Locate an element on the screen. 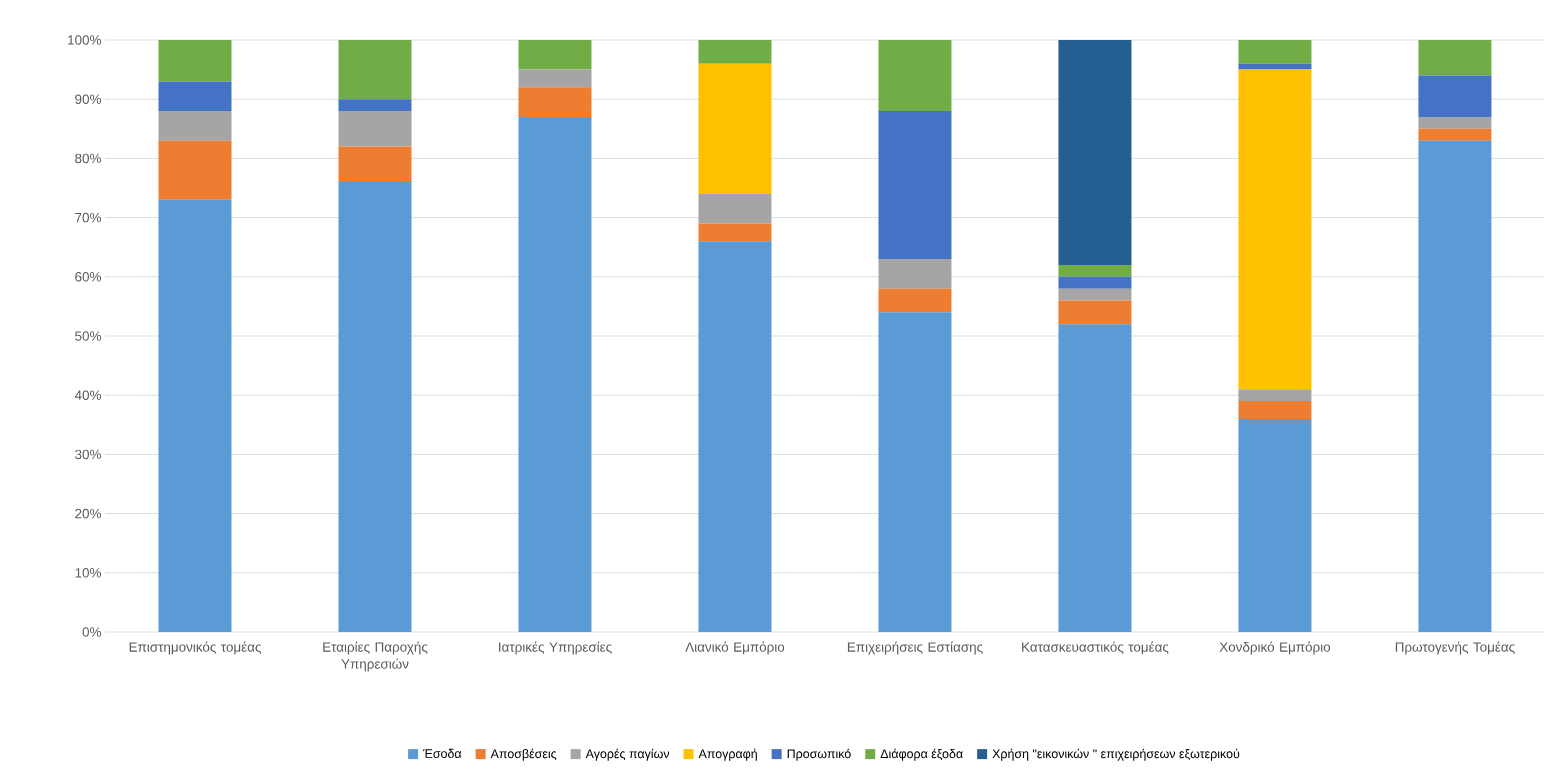 This screenshot has width=1552, height=780. legend-label: Προσωπικό is located at coordinates (819, 754).